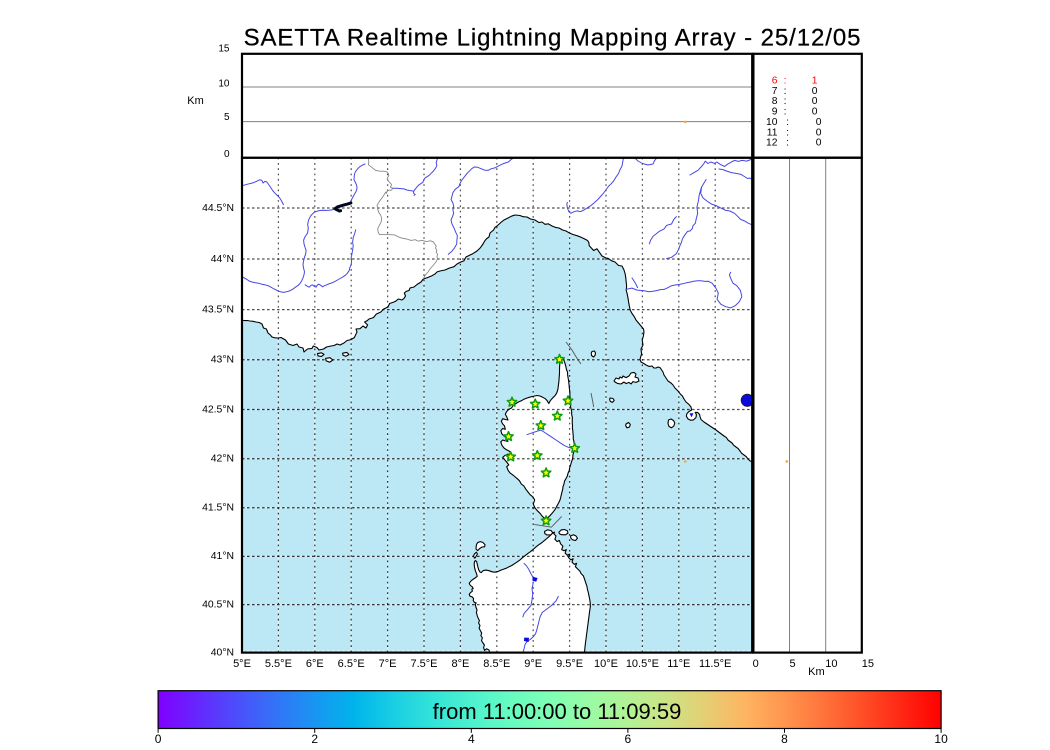 Image resolution: width=1050 pixels, height=750 pixels. Describe the element at coordinates (388, 664) in the screenshot. I see `svg-text: 7°E` at that location.